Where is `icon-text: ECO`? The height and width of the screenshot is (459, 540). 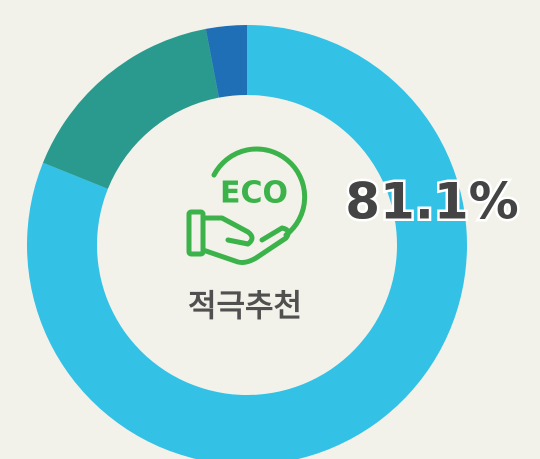 icon-text: ECO is located at coordinates (254, 193).